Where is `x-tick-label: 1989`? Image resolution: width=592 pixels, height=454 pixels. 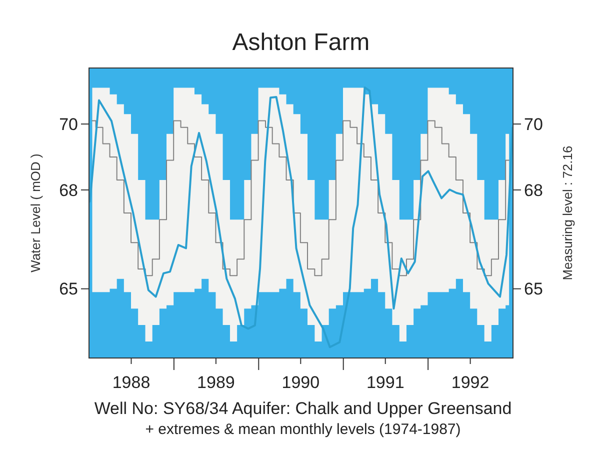
x-tick-label: 1989 is located at coordinates (216, 382).